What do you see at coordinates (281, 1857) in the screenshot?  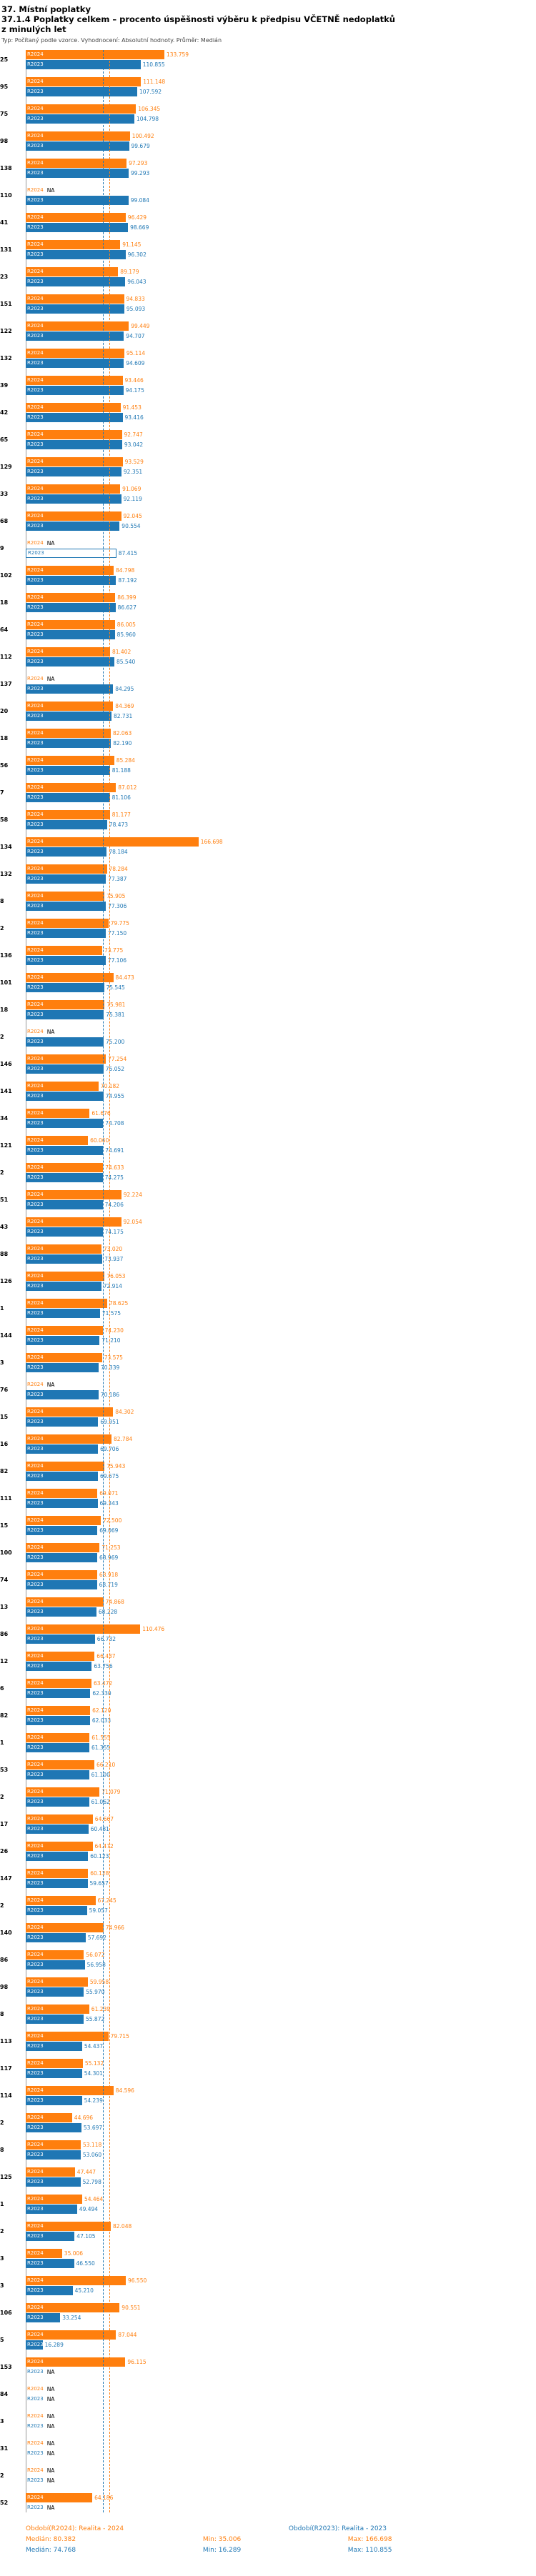 I see `r2023-row: R2023 60.123` at bounding box center [281, 1857].